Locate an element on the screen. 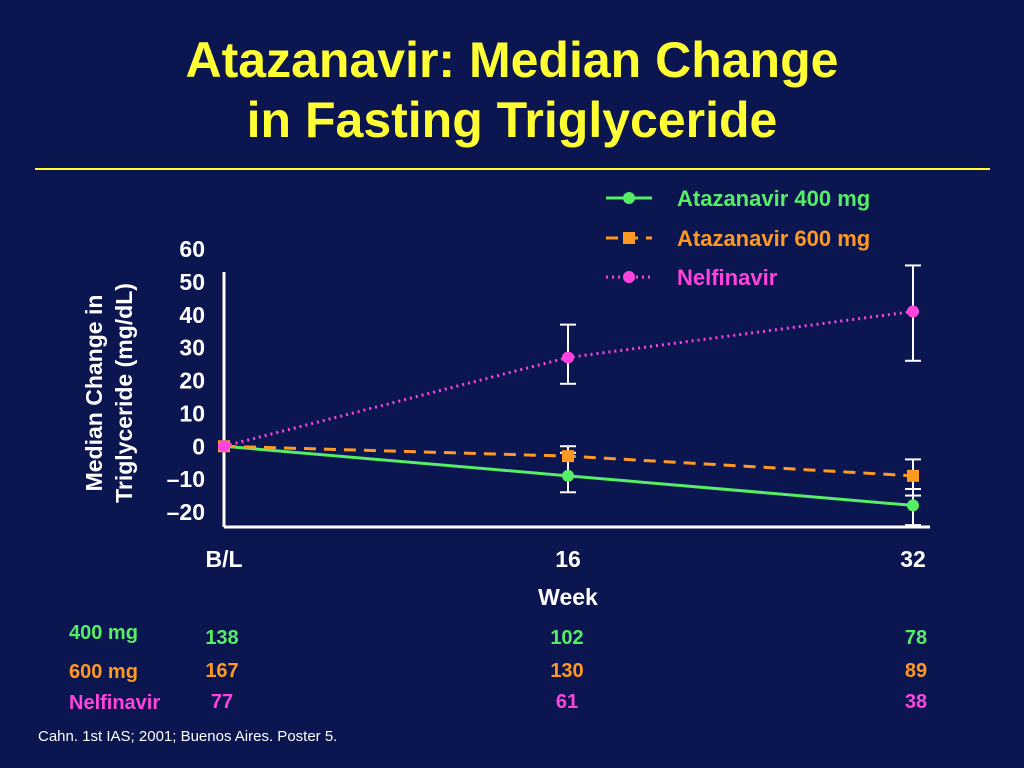 Image resolution: width=1024 pixels, height=768 pixels. count-cell: 89 is located at coordinates (916, 671).